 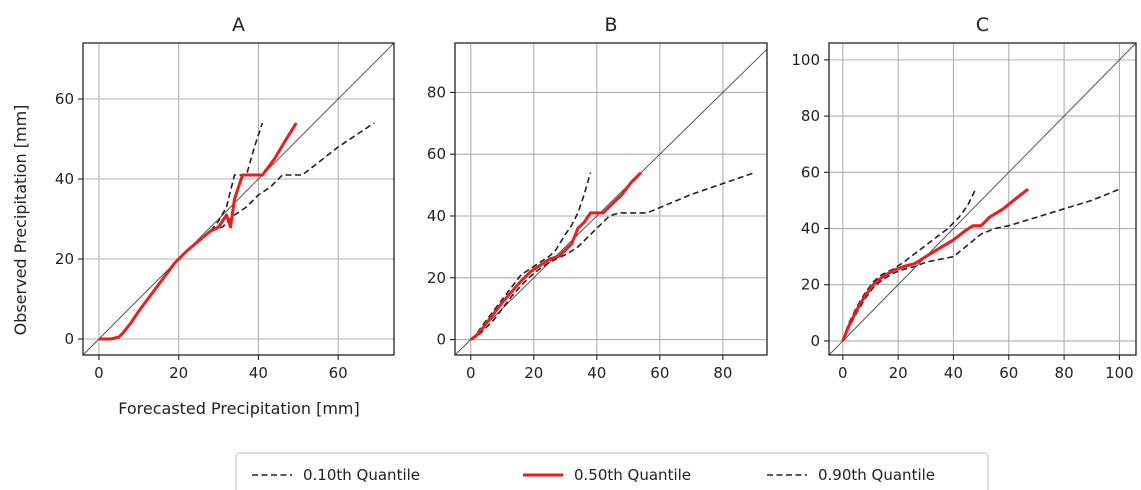 What do you see at coordinates (596, 373) in the screenshot?
I see `panel-b-xtick-label-40: 40` at bounding box center [596, 373].